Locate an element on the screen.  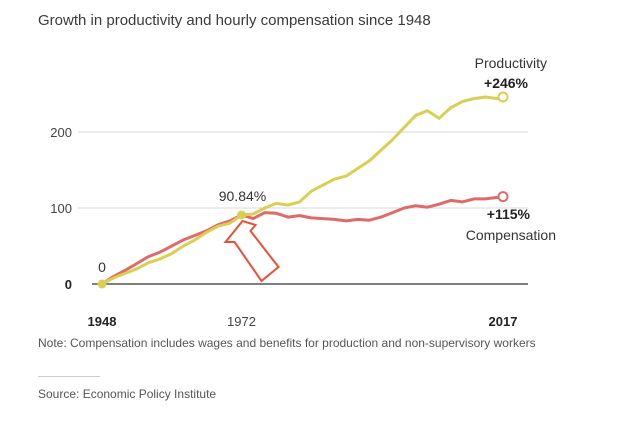
start-point-marker is located at coordinates (102, 284).